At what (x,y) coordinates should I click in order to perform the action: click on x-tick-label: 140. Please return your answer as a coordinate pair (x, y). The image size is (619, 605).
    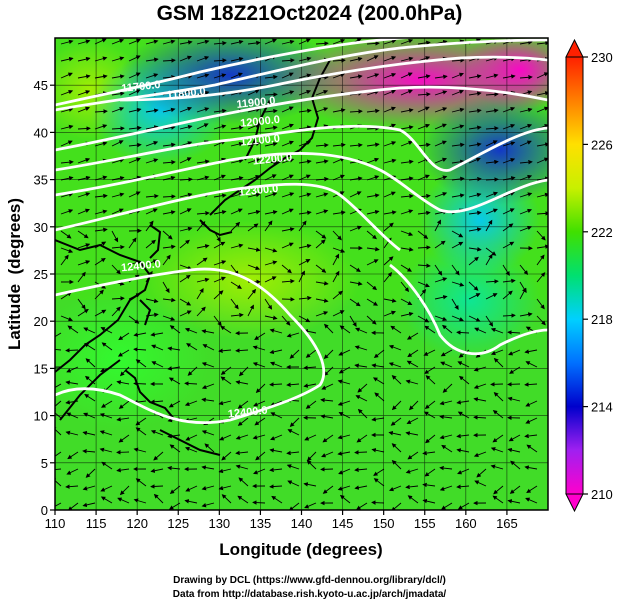
    Looking at the image, I should click on (302, 523).